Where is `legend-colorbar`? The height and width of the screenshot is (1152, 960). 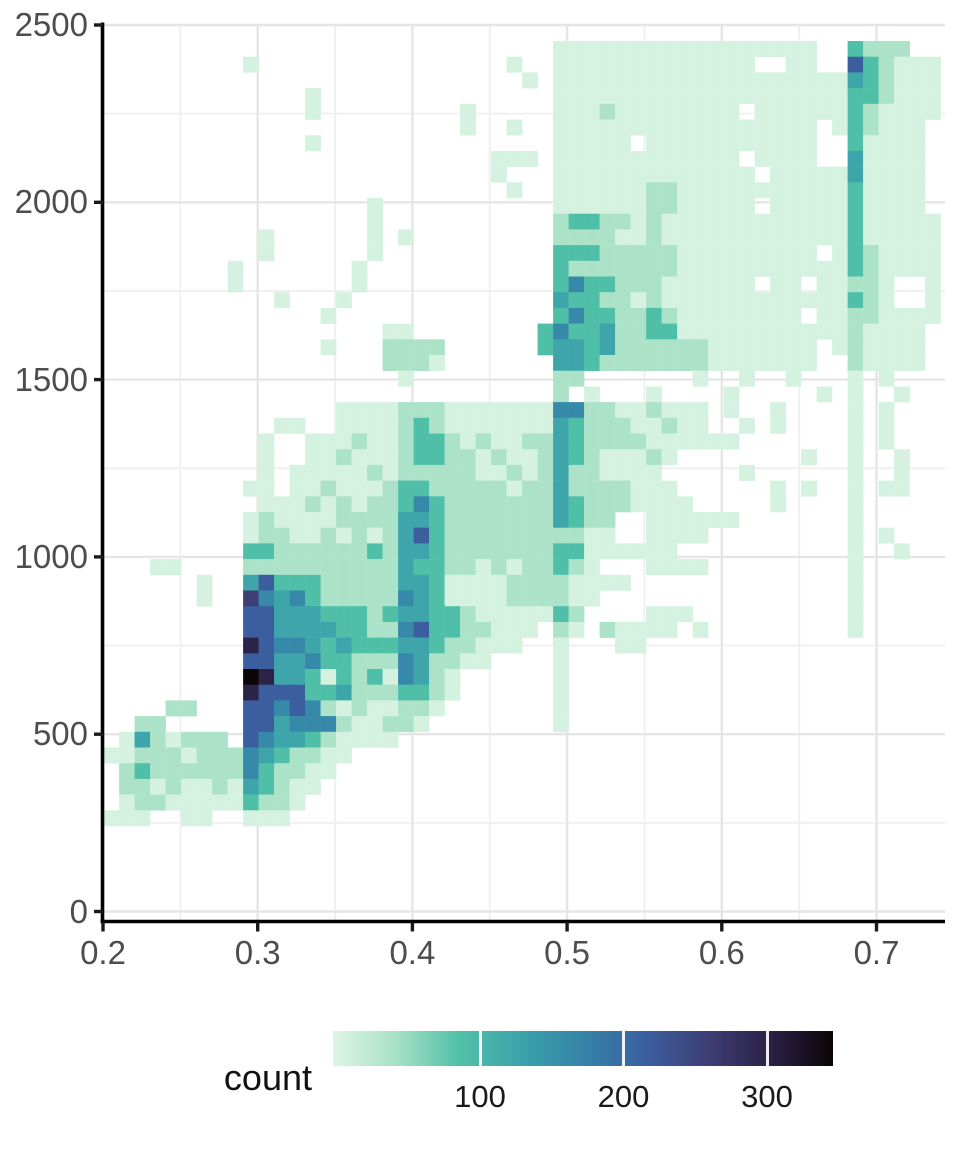 legend-colorbar is located at coordinates (583, 1048).